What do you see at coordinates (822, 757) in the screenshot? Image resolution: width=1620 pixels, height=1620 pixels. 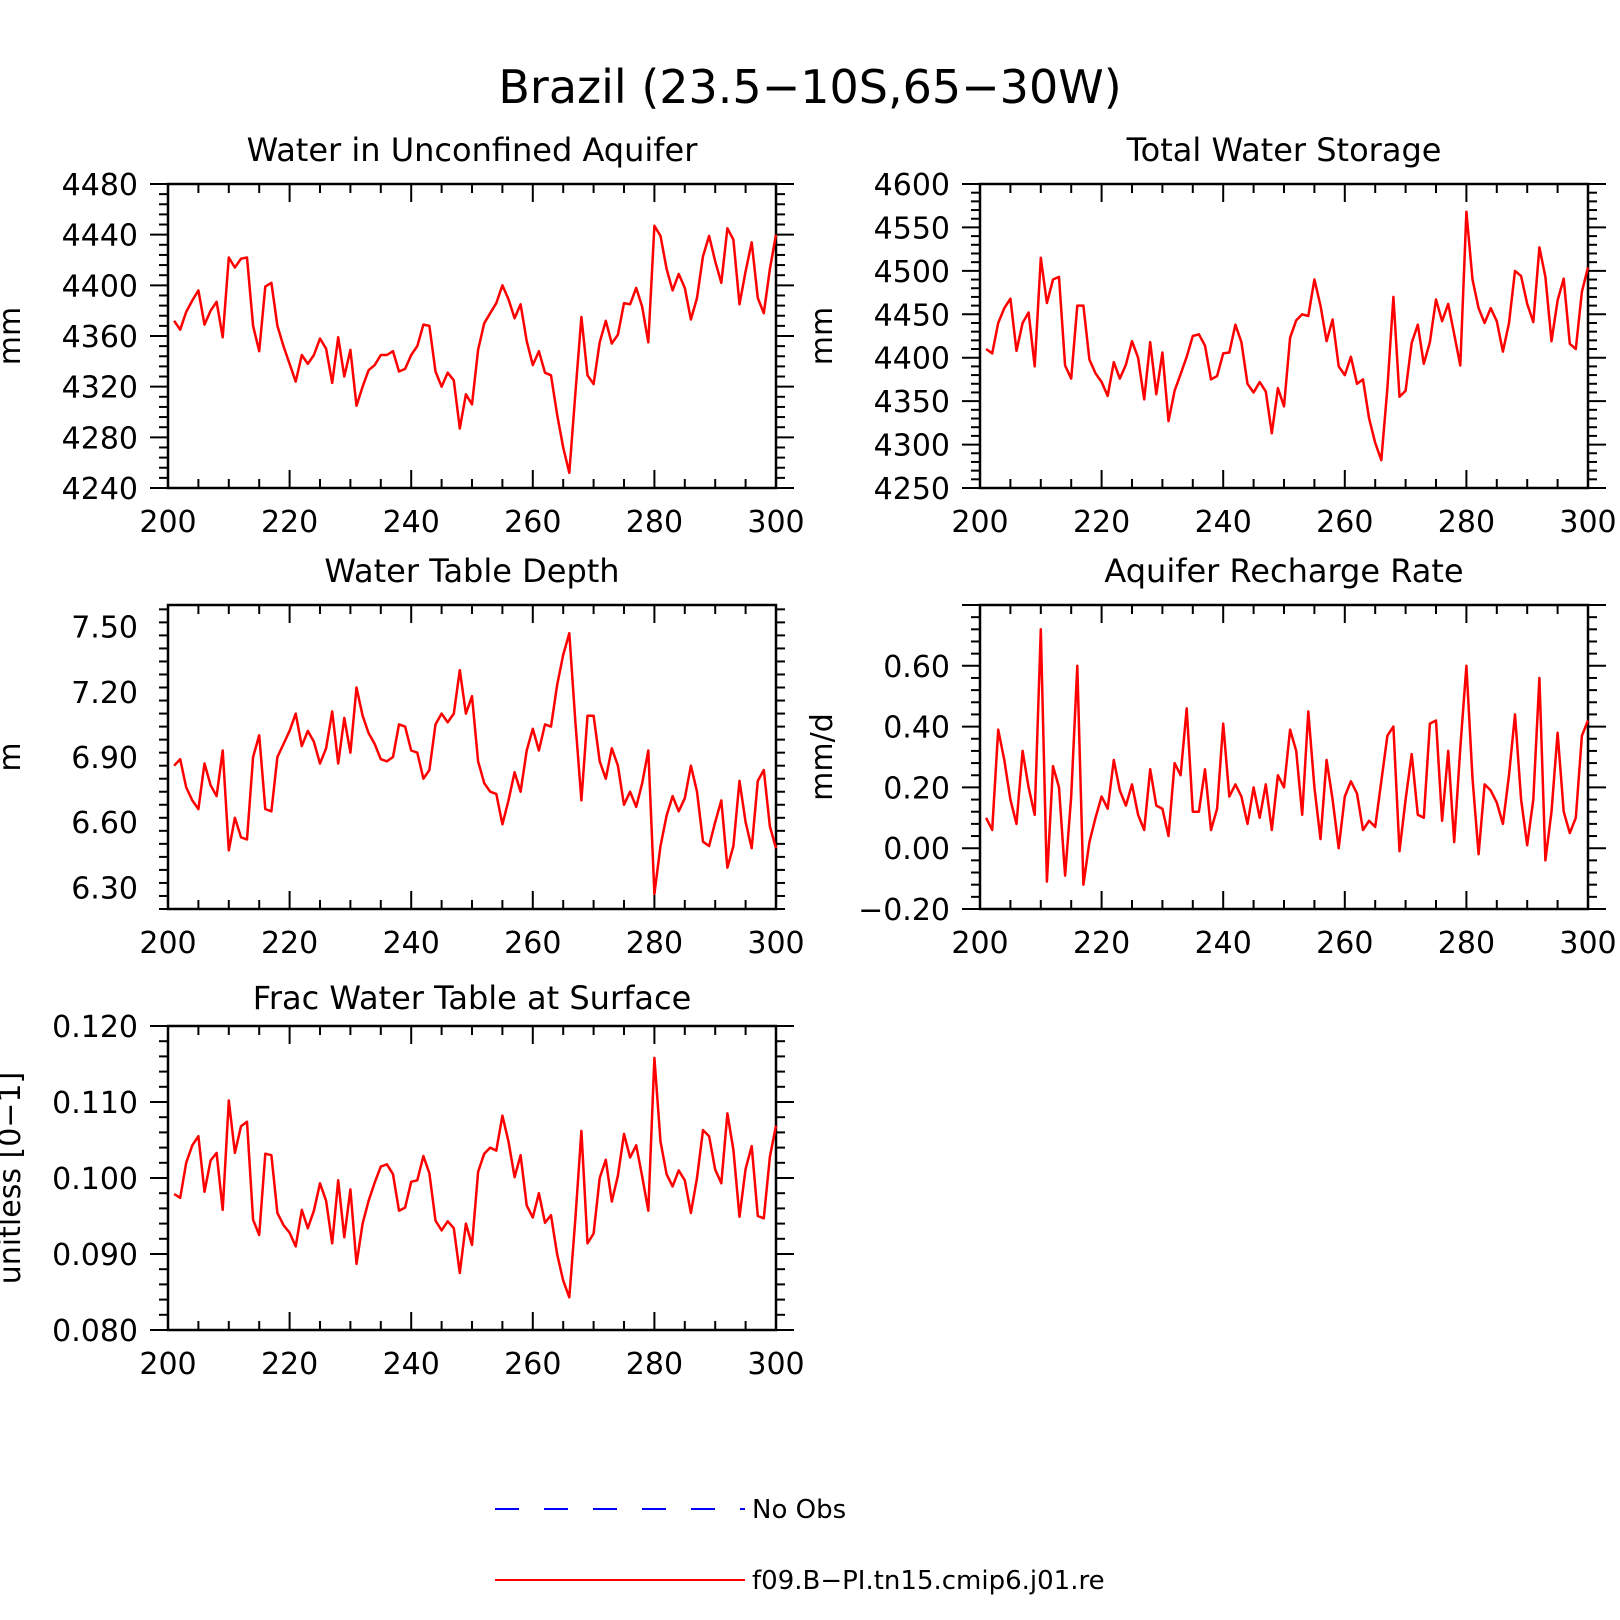 I see `y-axis-label: mm/d` at bounding box center [822, 757].